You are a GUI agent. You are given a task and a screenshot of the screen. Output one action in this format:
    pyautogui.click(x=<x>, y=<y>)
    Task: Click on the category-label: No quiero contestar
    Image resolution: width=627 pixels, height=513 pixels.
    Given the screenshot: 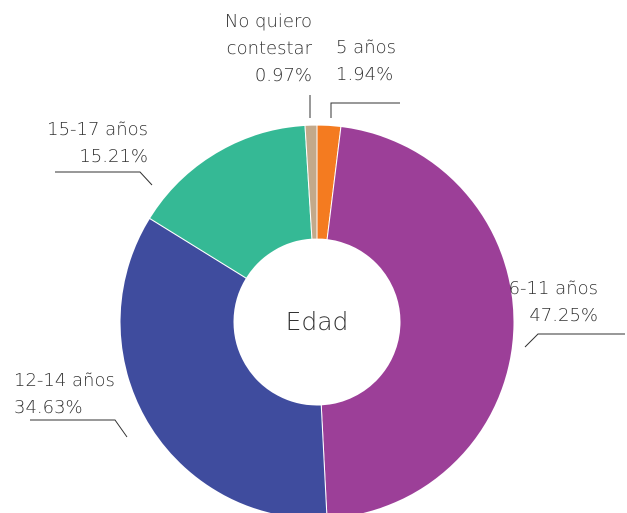 What is the action you would take?
    pyautogui.click(x=268, y=35)
    